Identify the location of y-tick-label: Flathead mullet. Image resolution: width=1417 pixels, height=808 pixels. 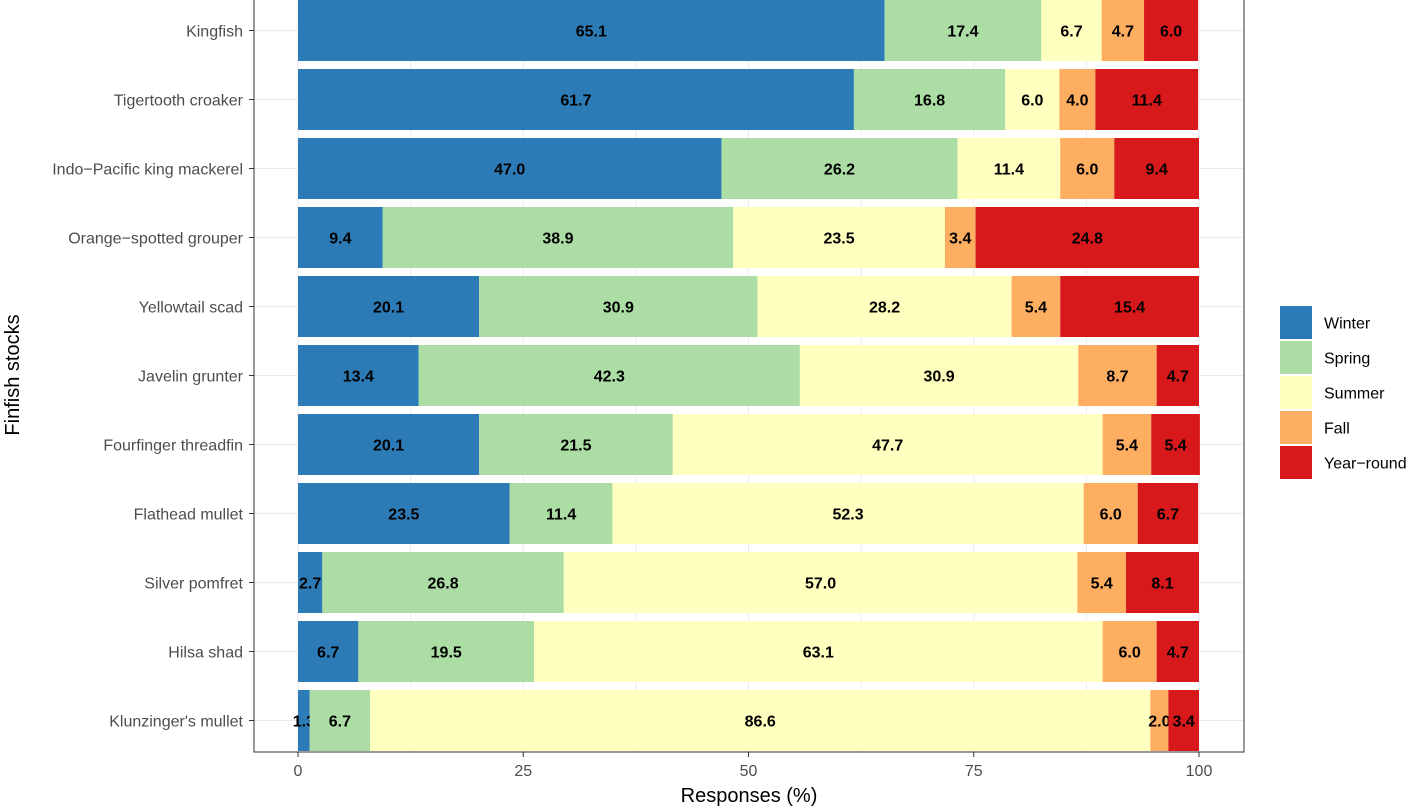
(189, 515).